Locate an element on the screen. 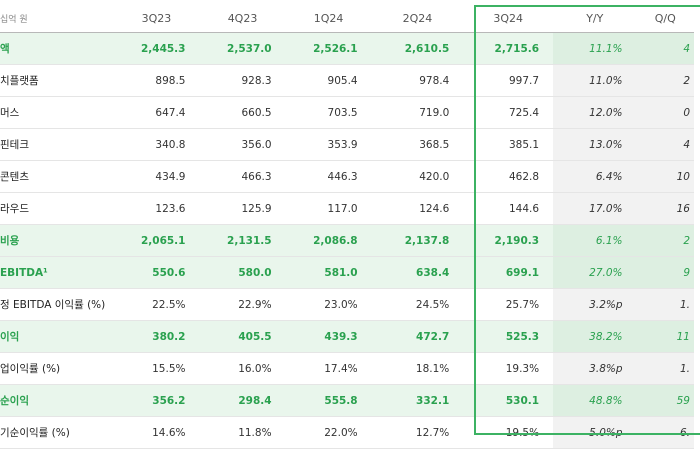 Image resolution: width=700 pixels, height=449 pixels. row-label: 액 is located at coordinates (57, 48).